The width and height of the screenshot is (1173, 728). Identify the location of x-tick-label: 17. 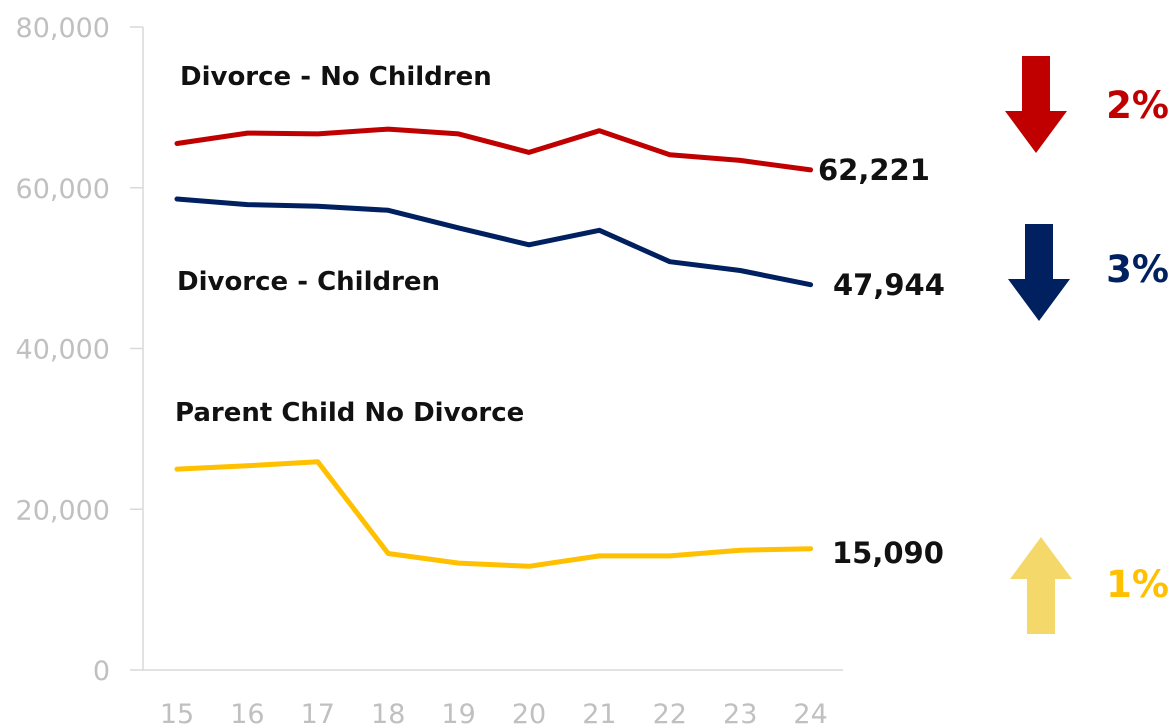
(318, 713).